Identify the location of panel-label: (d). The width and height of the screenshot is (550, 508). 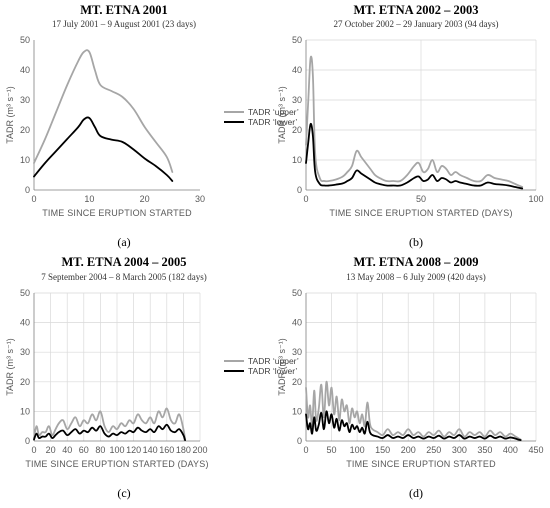
(416, 493).